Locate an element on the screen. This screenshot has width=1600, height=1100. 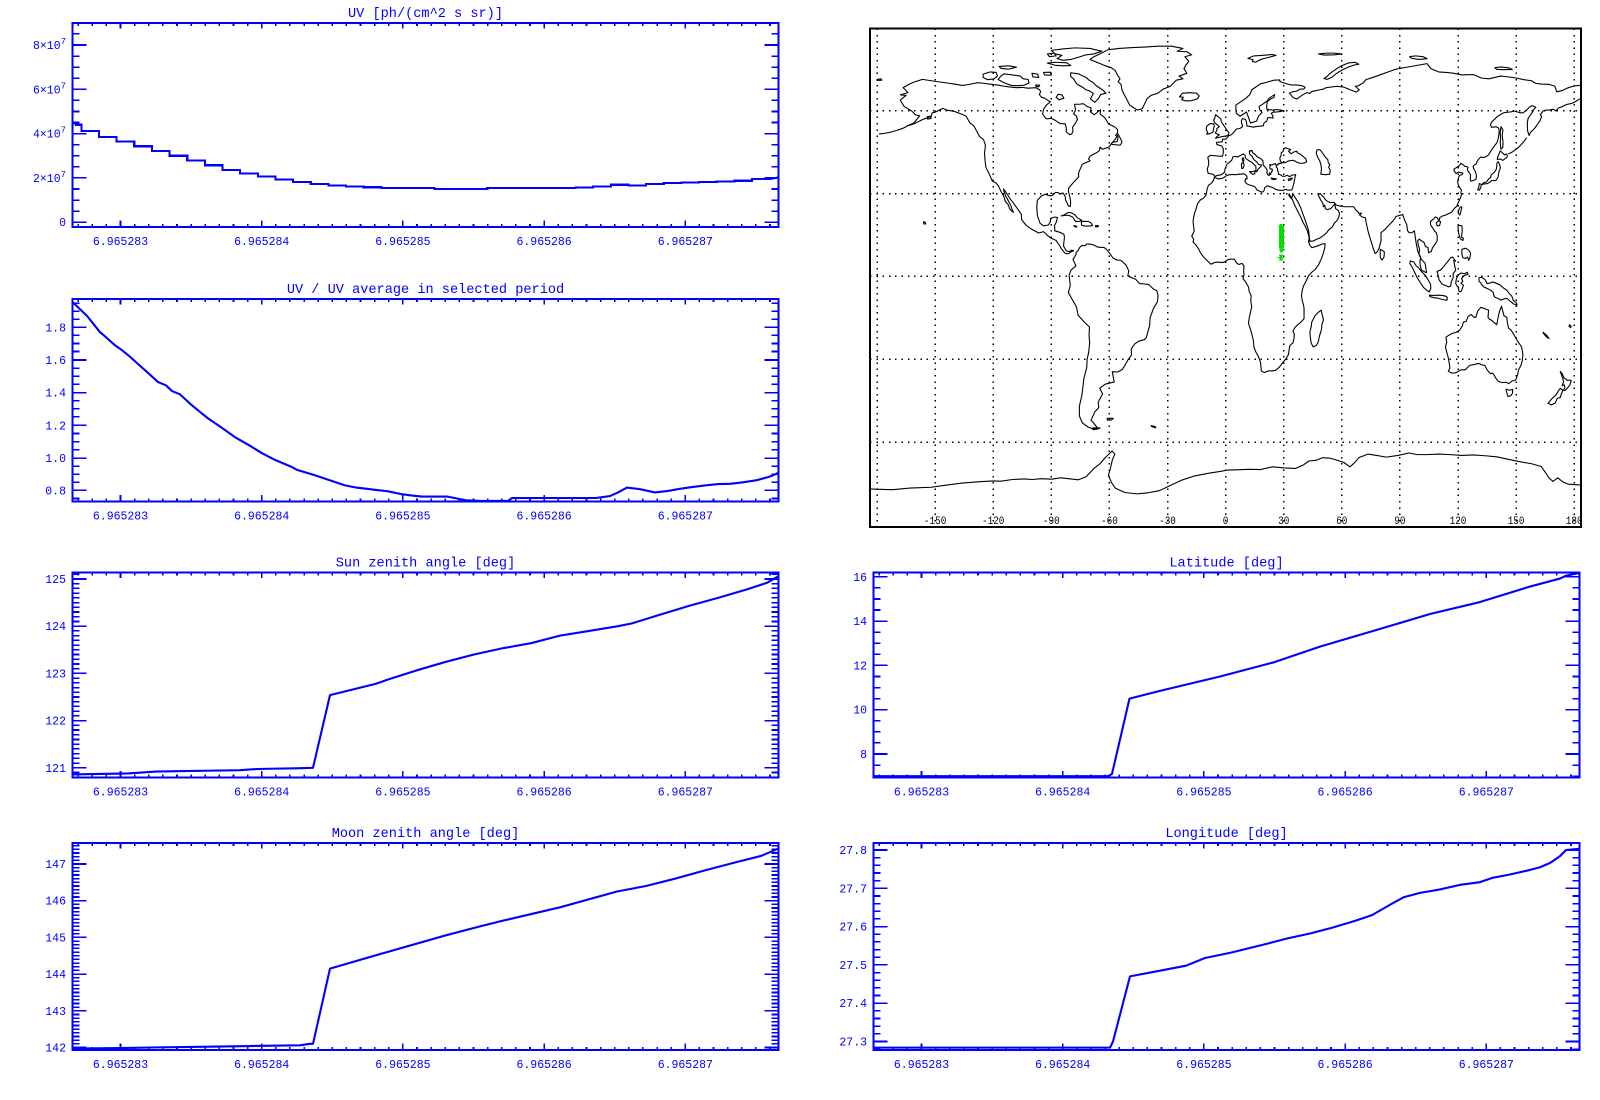
svg-text: -150 is located at coordinates (935, 522).